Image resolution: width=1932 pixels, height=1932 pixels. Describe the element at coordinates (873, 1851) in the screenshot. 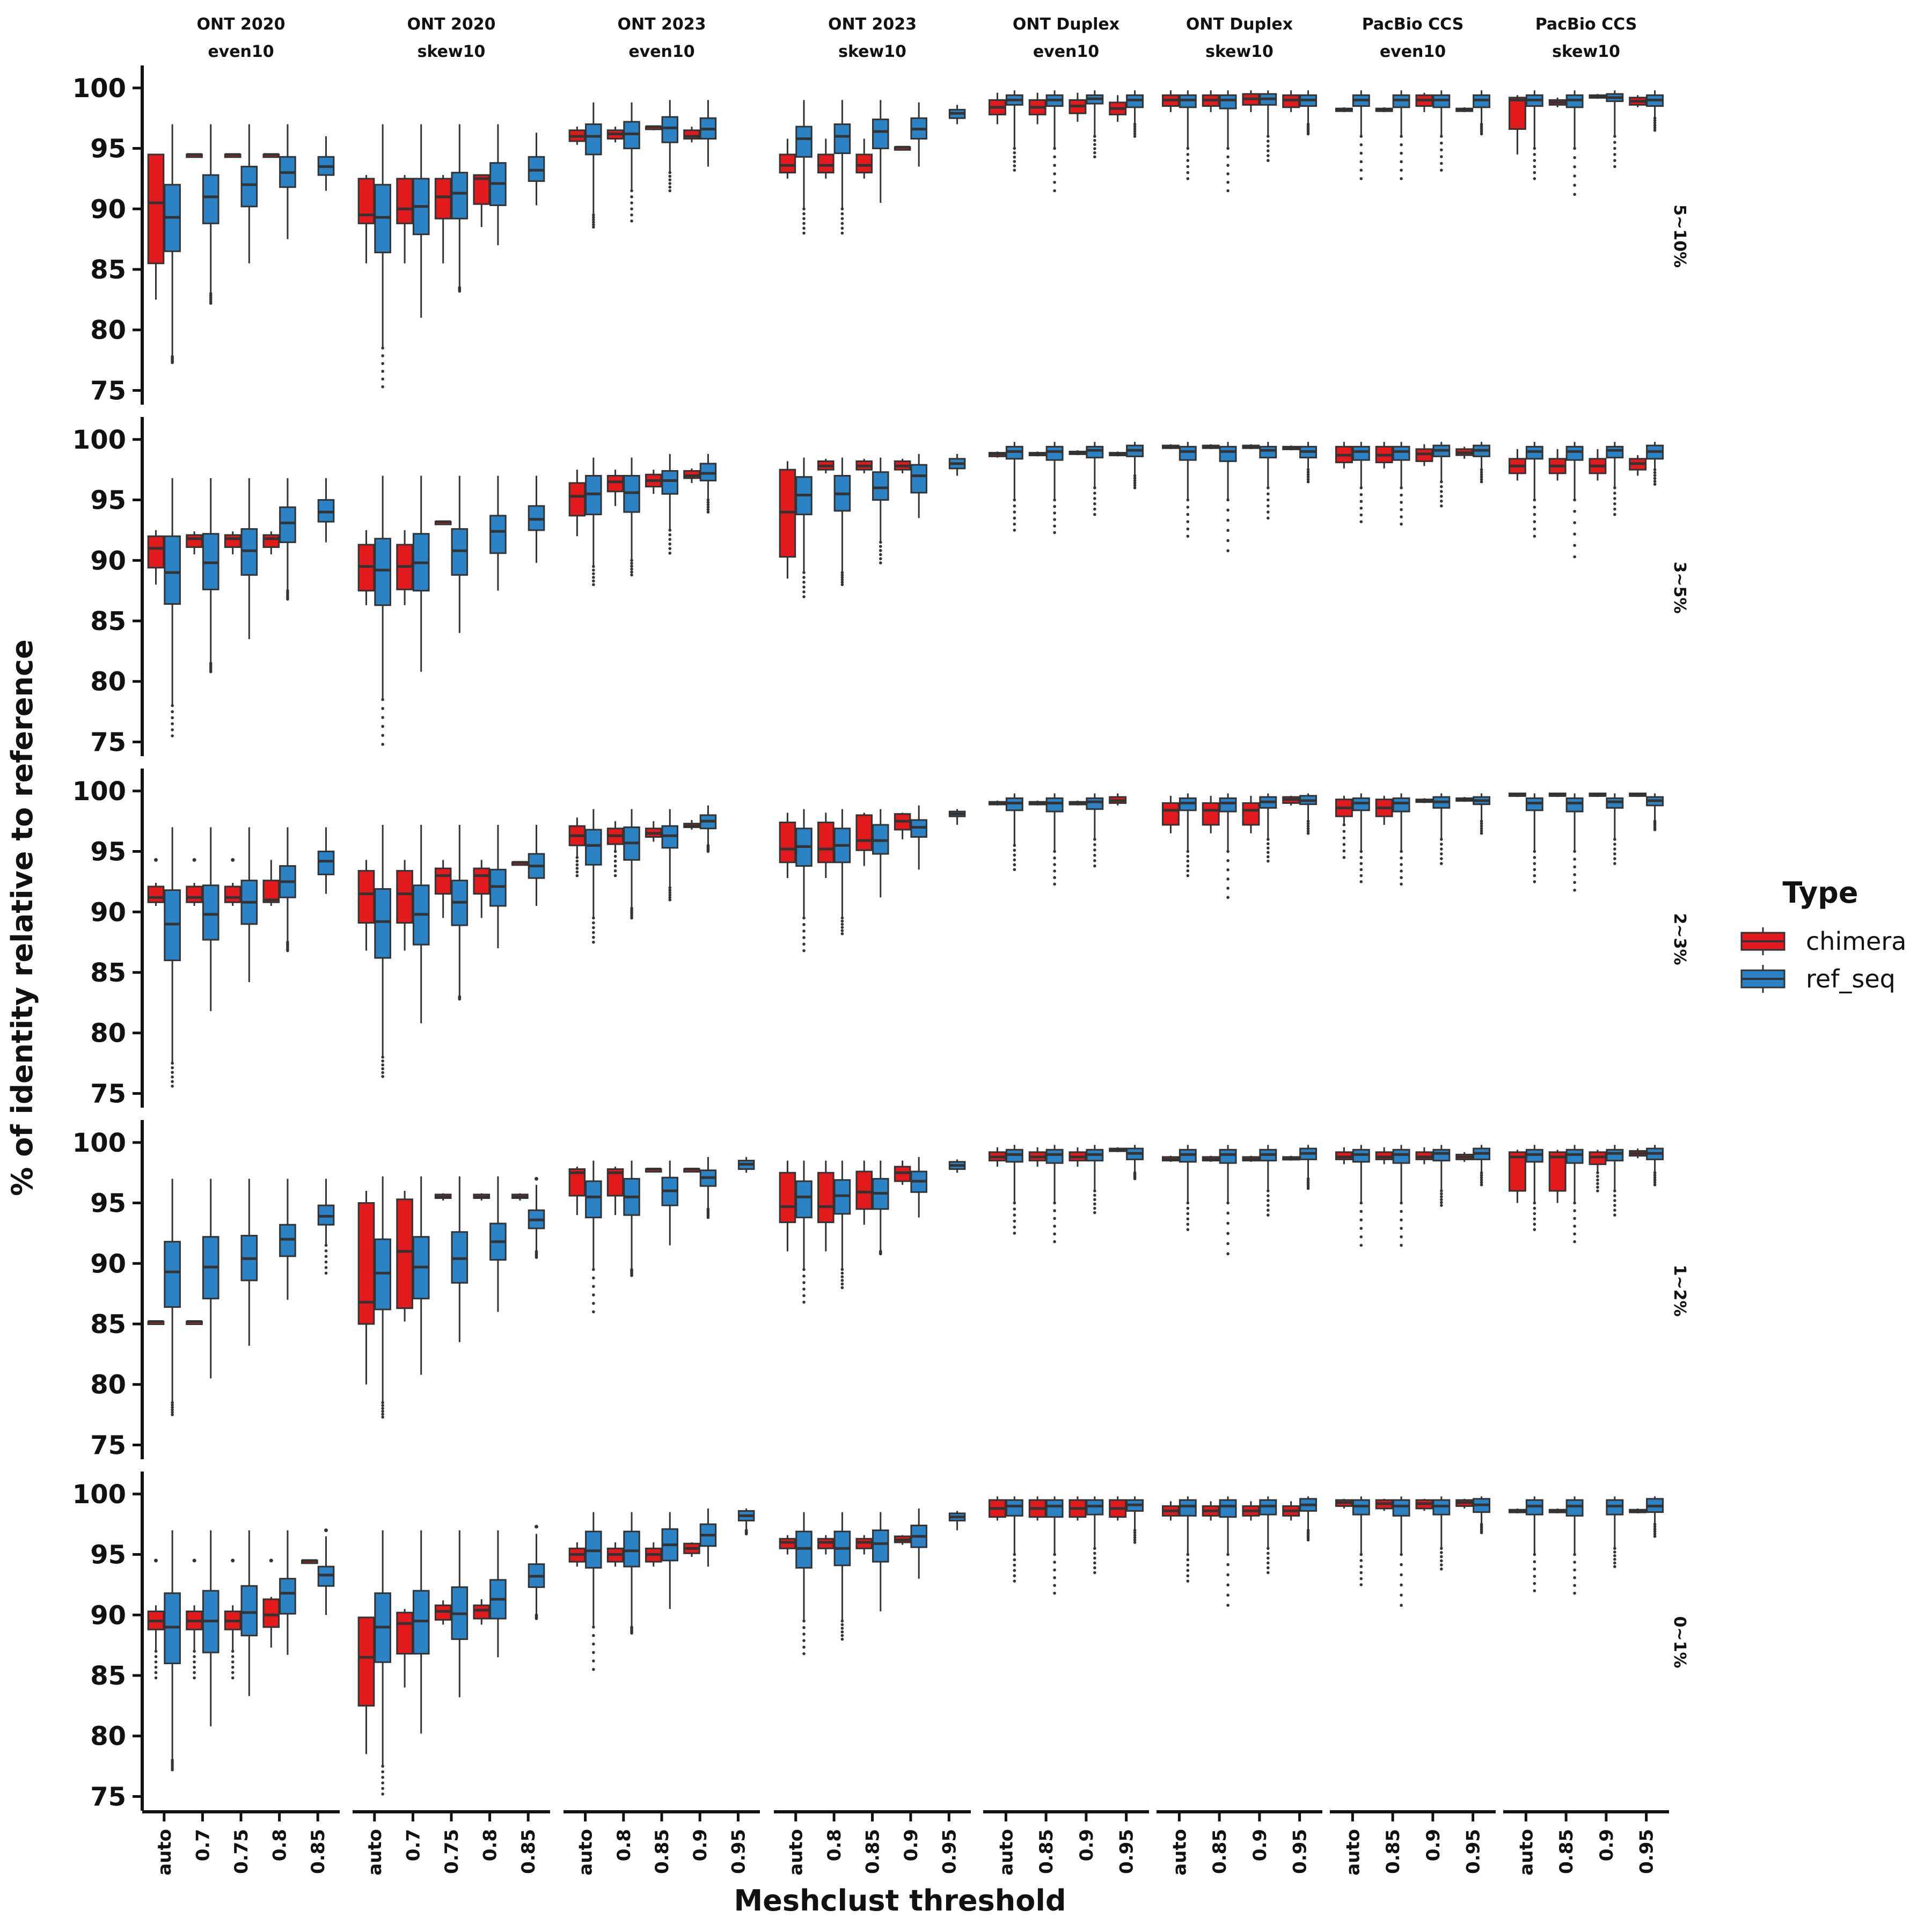

I see `x-tick-label-3-2: 0.85` at that location.